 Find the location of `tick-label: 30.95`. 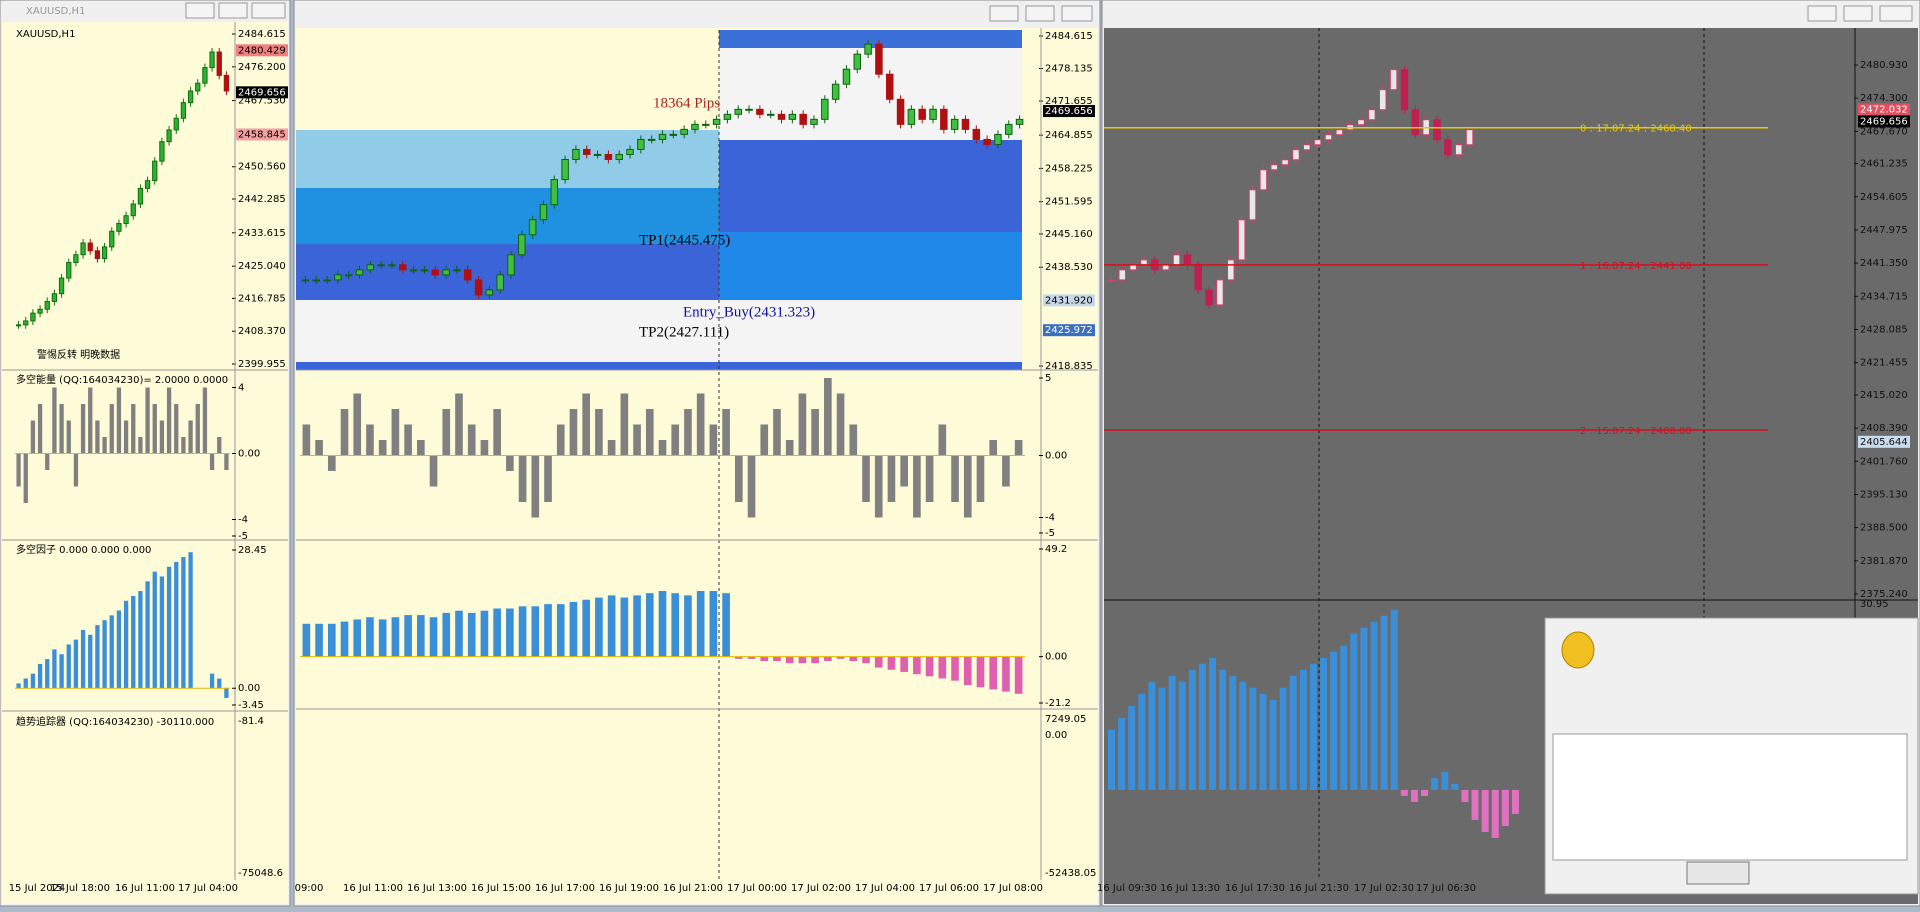

tick-label: 30.95 is located at coordinates (1874, 604).